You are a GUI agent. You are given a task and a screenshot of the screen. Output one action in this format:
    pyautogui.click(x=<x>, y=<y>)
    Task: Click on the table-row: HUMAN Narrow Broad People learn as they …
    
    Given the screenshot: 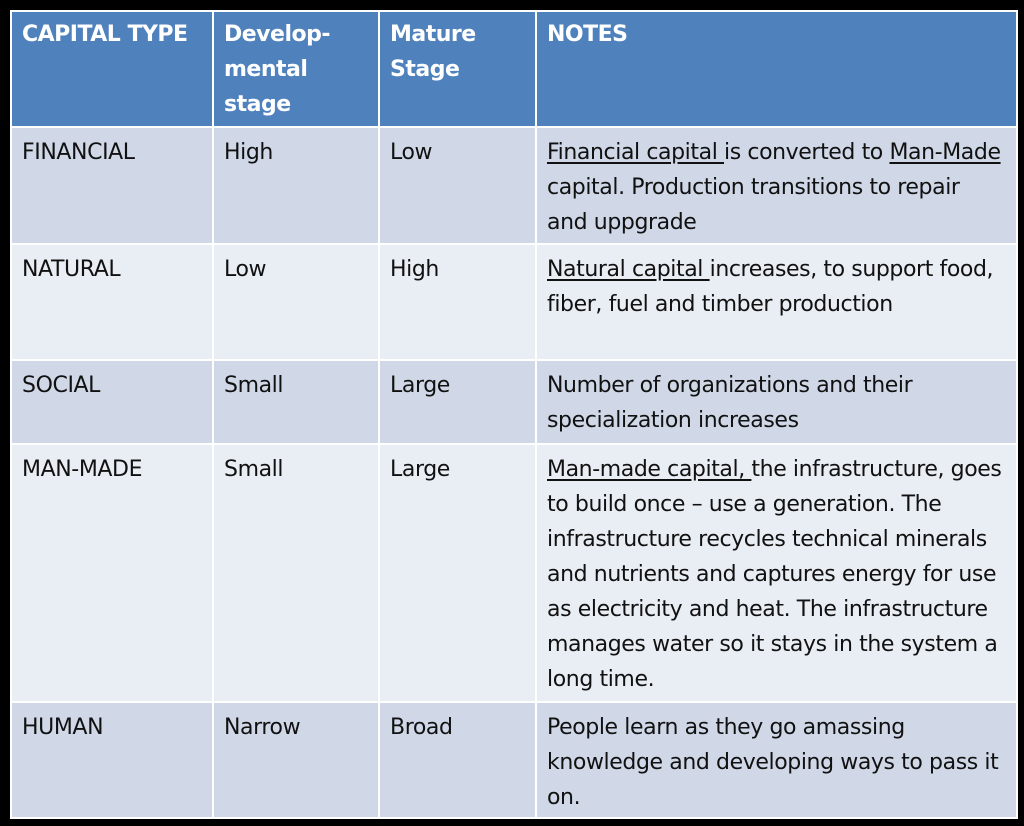 What is the action you would take?
    pyautogui.click(x=514, y=760)
    